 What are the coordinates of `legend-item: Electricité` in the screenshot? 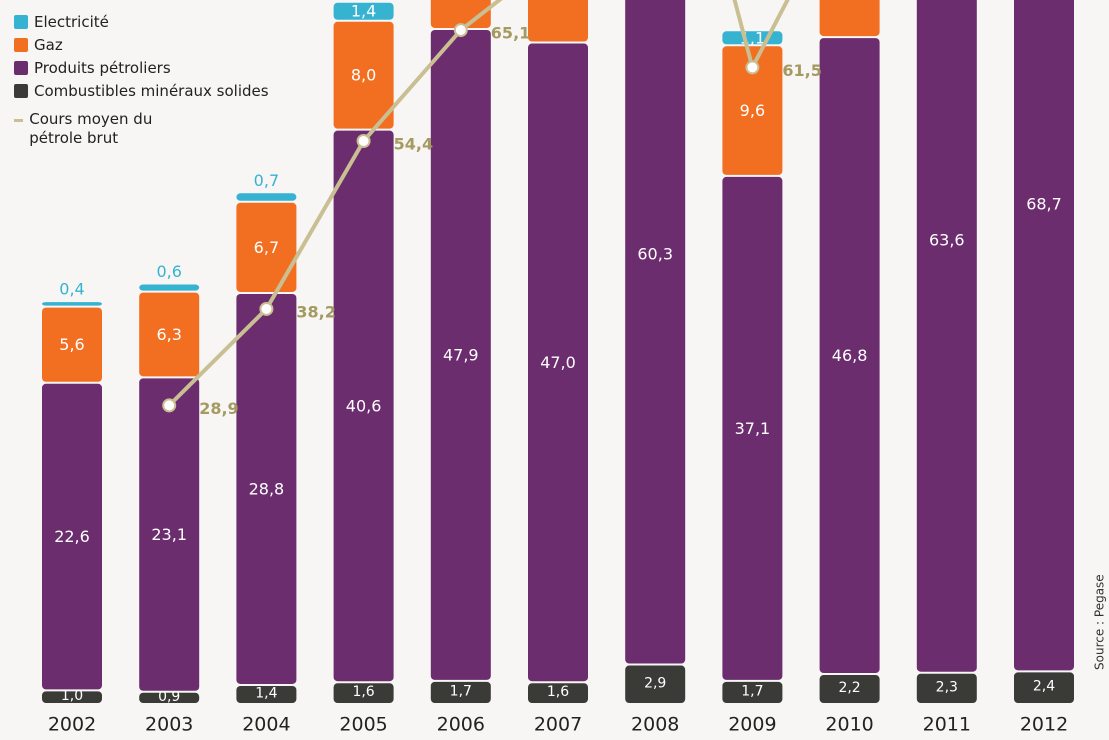 It's located at (141, 21).